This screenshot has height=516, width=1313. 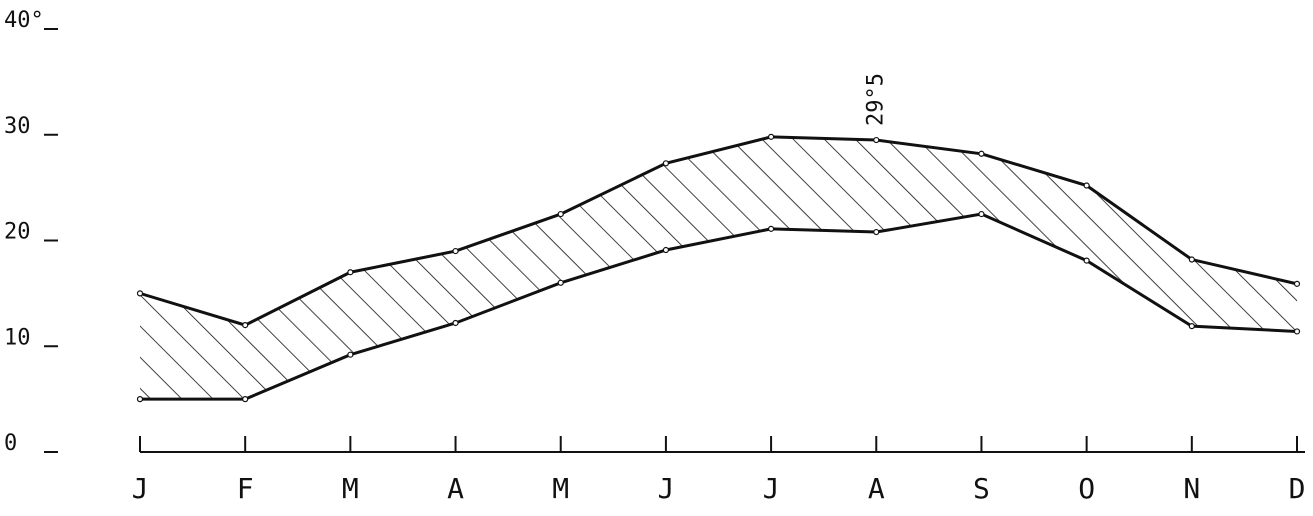 What do you see at coordinates (1086, 488) in the screenshot?
I see `x-tick-label: O` at bounding box center [1086, 488].